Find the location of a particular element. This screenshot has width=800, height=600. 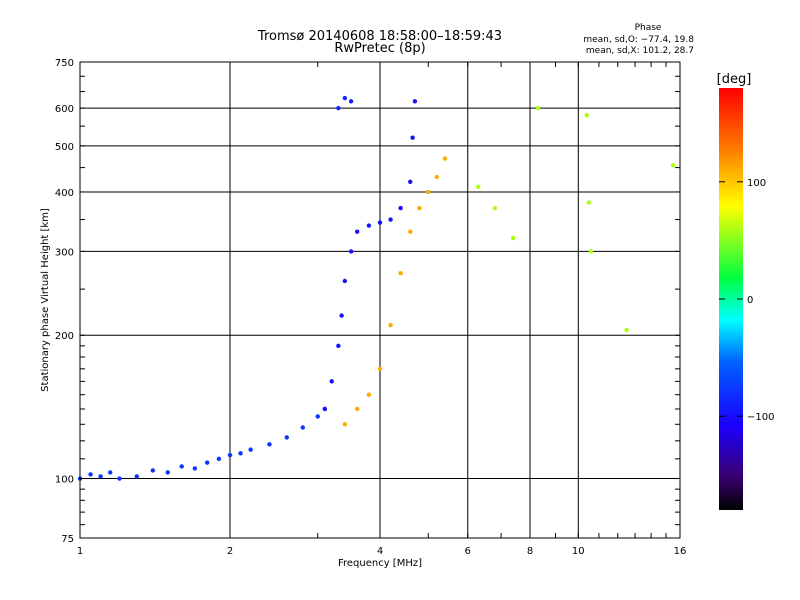

x-axis-label: Frequency [MHz] is located at coordinates (380, 563).